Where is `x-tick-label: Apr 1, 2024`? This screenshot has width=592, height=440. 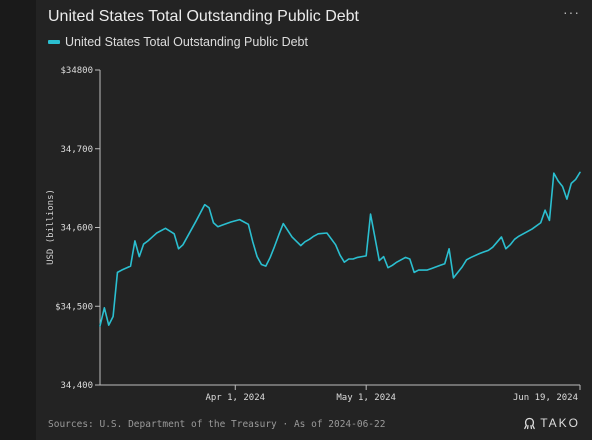 x-tick-label: Apr 1, 2024 is located at coordinates (235, 398).